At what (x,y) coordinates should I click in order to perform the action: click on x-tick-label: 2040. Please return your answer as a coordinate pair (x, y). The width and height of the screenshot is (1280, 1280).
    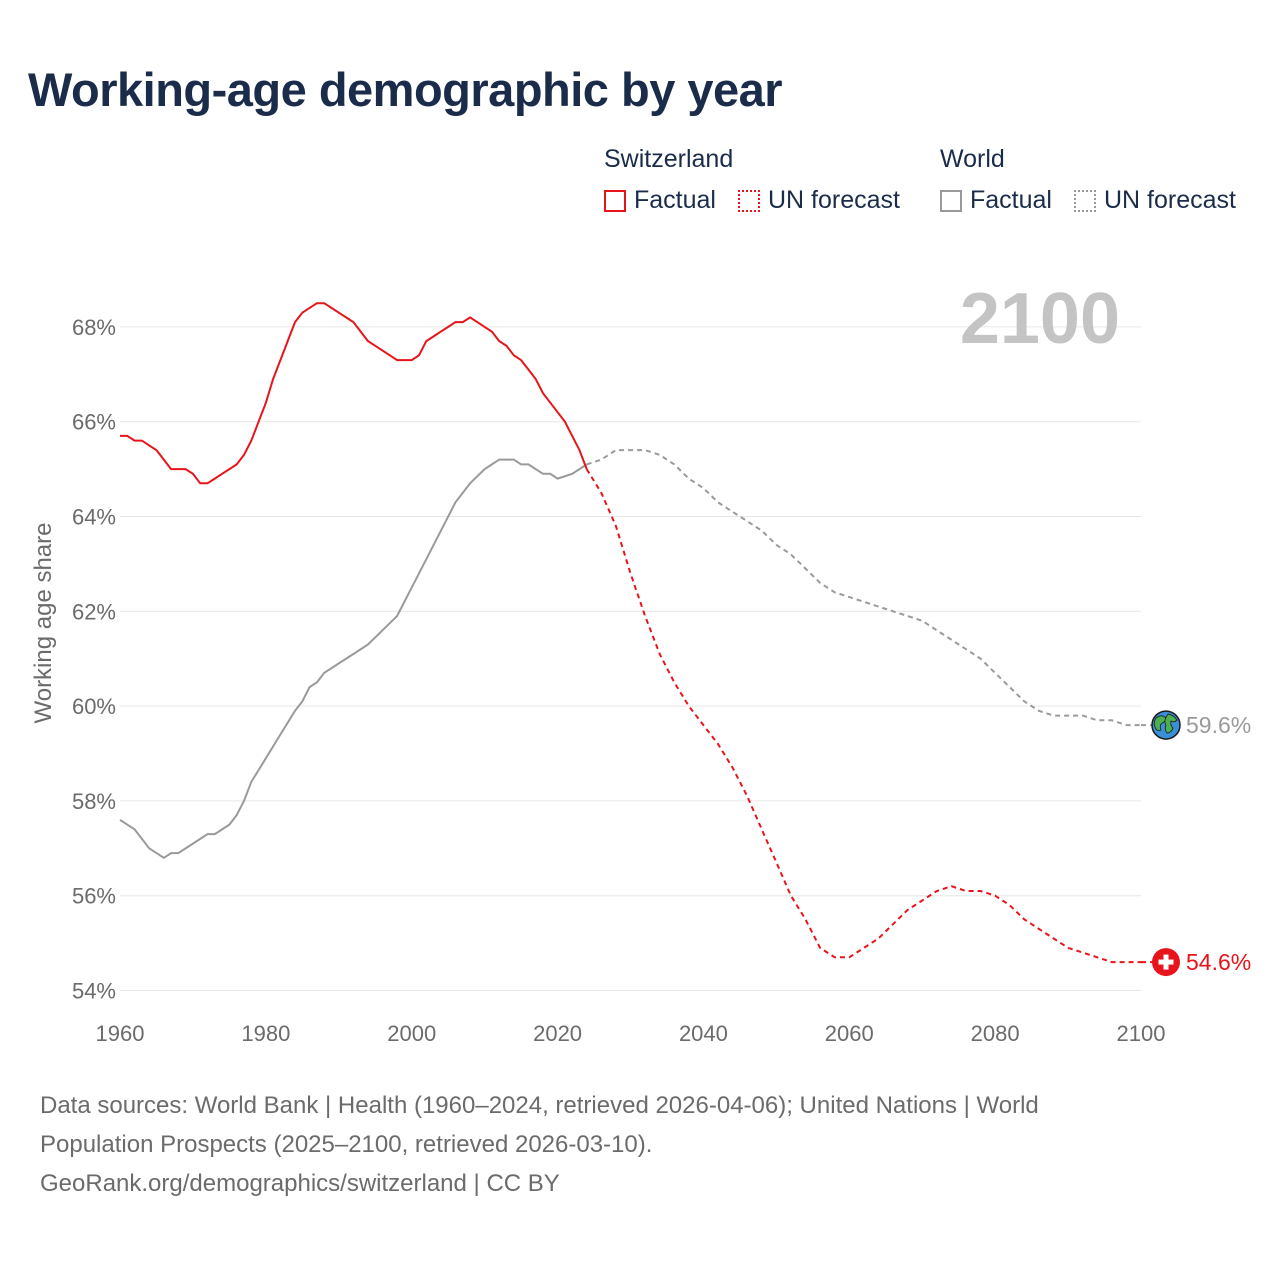
    Looking at the image, I should click on (703, 1033).